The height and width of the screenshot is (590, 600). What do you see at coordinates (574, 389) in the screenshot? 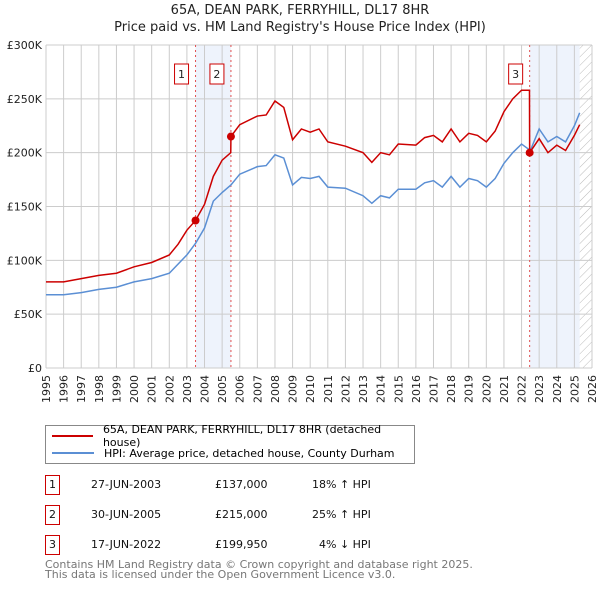
I see `x-tick-label: 2025` at bounding box center [574, 389].